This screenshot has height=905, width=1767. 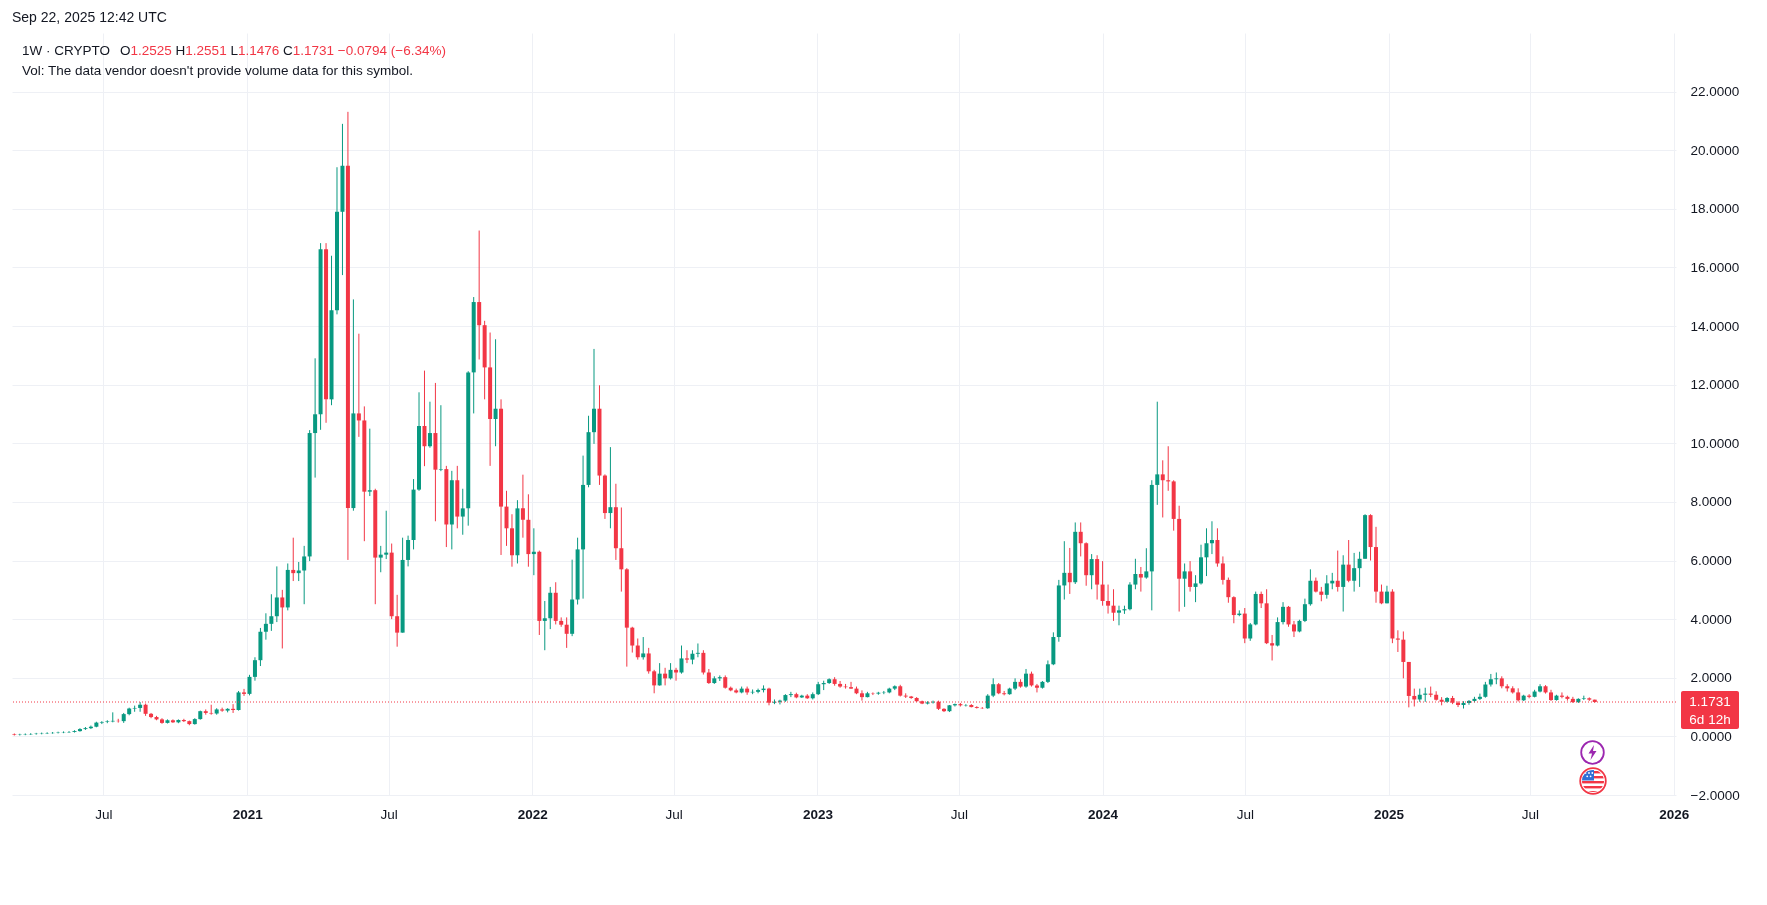 I want to click on y-tick-label: 12.0000, so click(x=1715, y=385).